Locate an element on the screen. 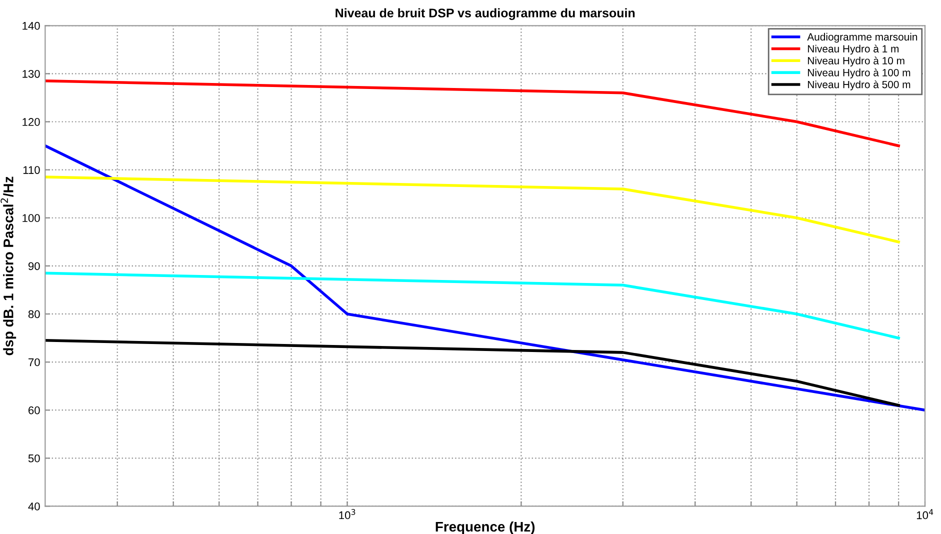 This screenshot has width=941, height=534. legend-label: Niveau Hydro à 1 m is located at coordinates (853, 49).